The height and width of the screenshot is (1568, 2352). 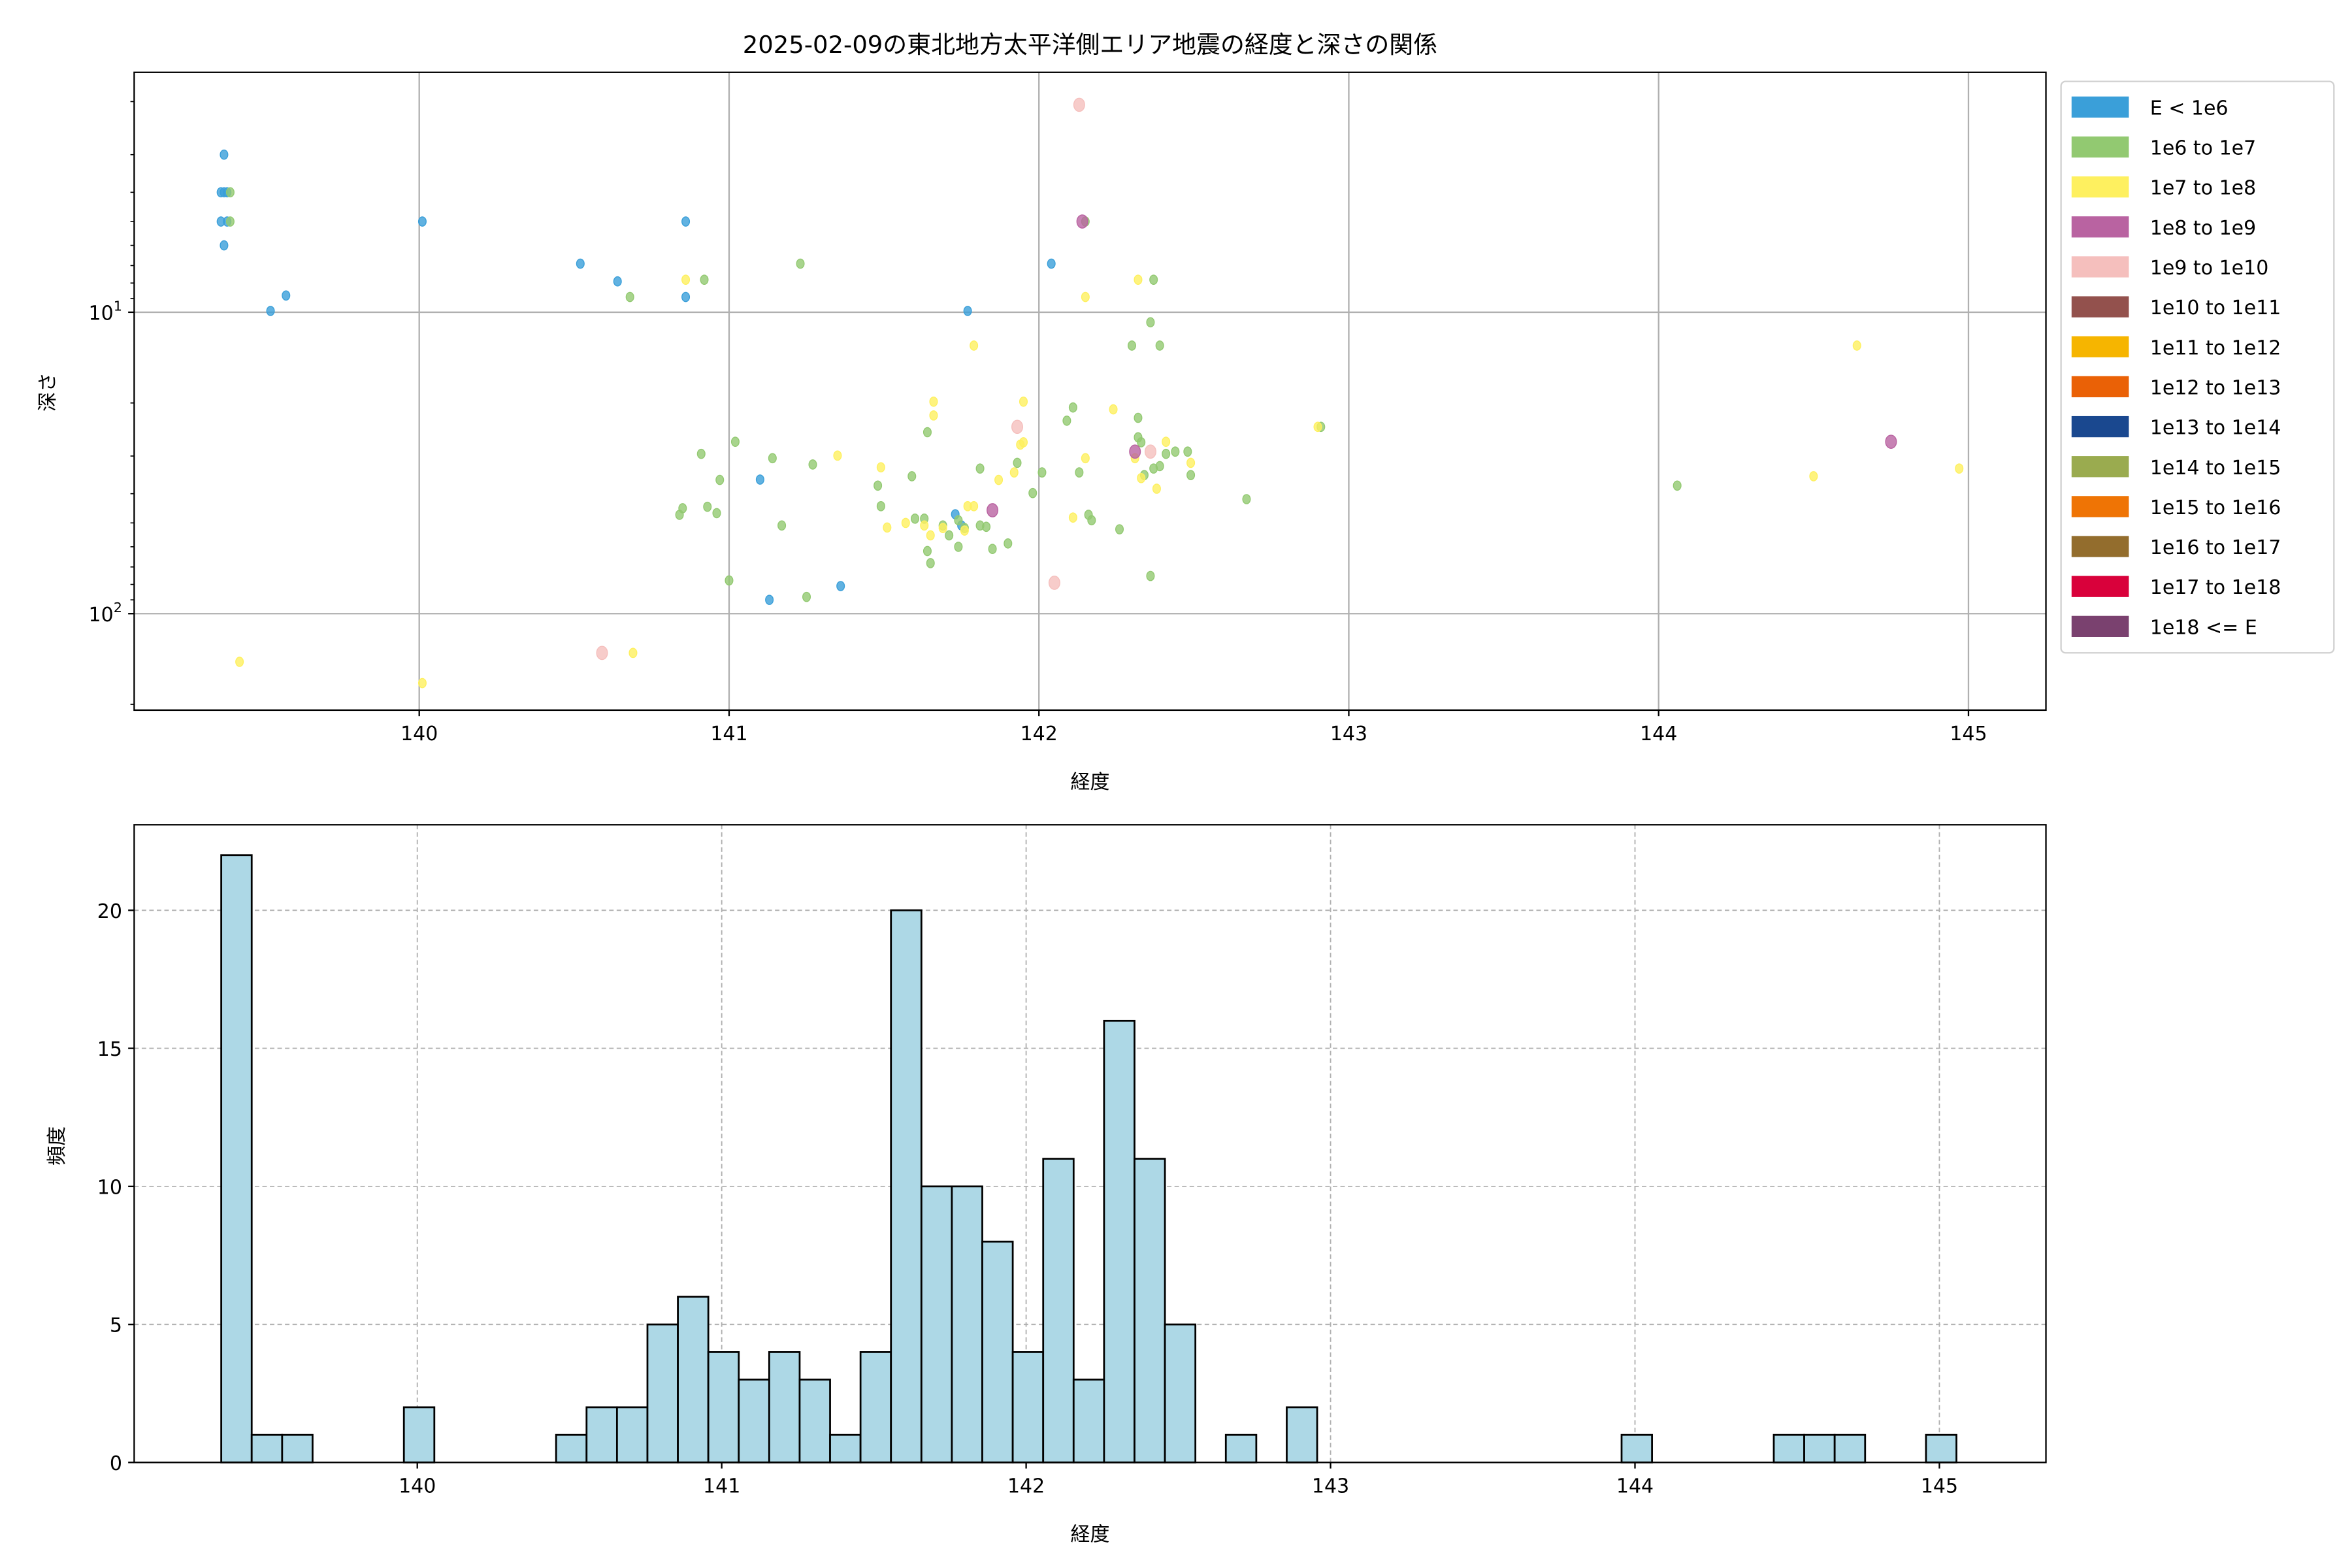 What do you see at coordinates (721, 1486) in the screenshot?
I see `x-tick-label: 141` at bounding box center [721, 1486].